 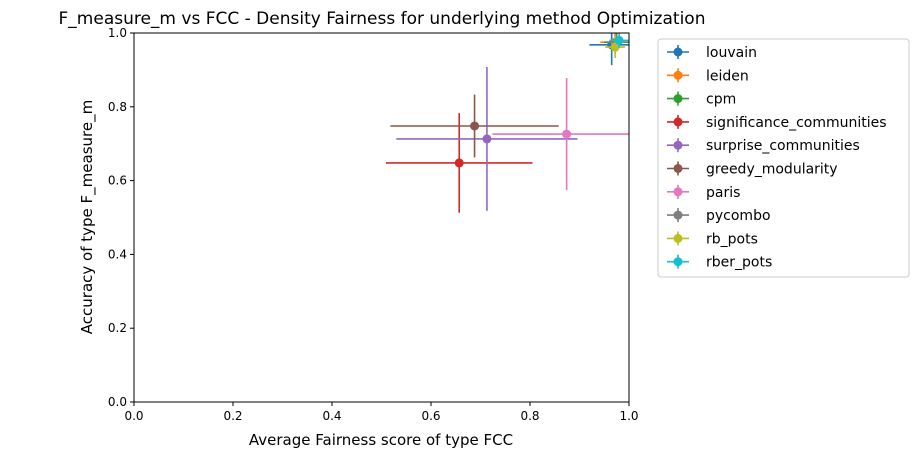 I want to click on legend-item-paris: paris, so click(x=703, y=192).